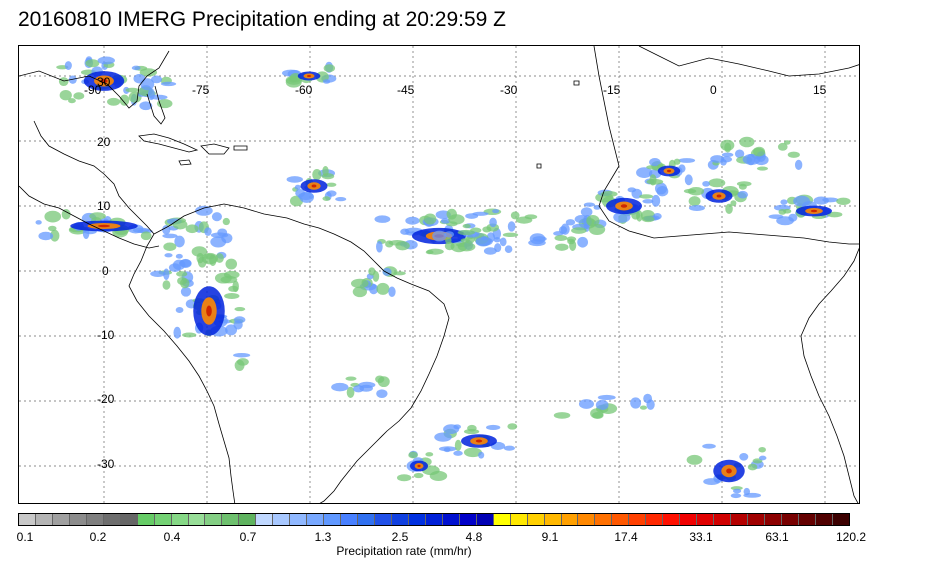 The image size is (944, 571). Describe the element at coordinates (713, 90) in the screenshot. I see `lon-label: 0` at that location.